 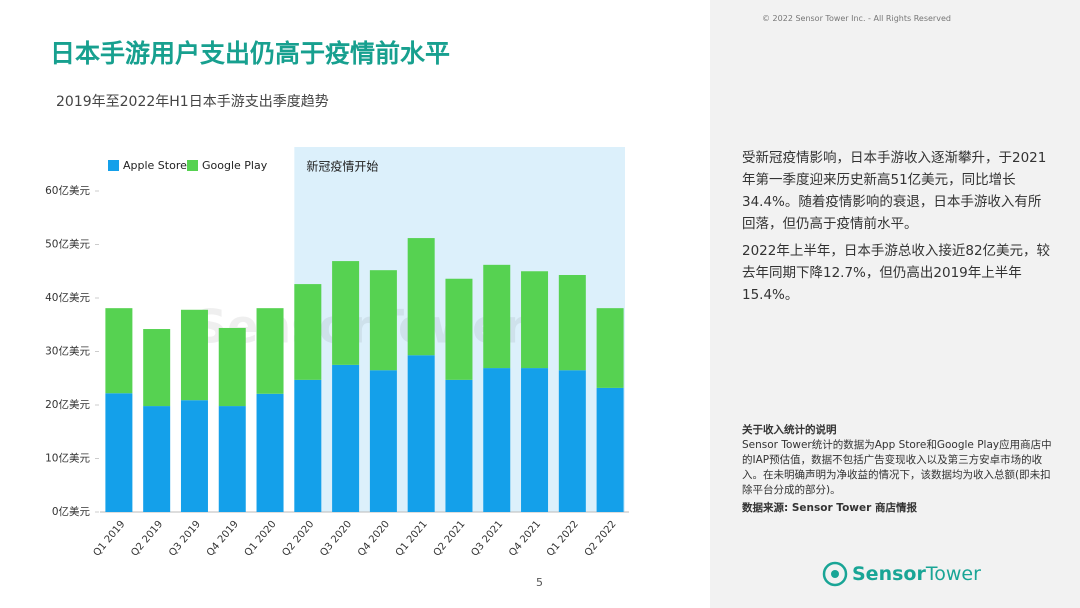 I want to click on note-title: 关于收入统计的说明, so click(x=789, y=430).